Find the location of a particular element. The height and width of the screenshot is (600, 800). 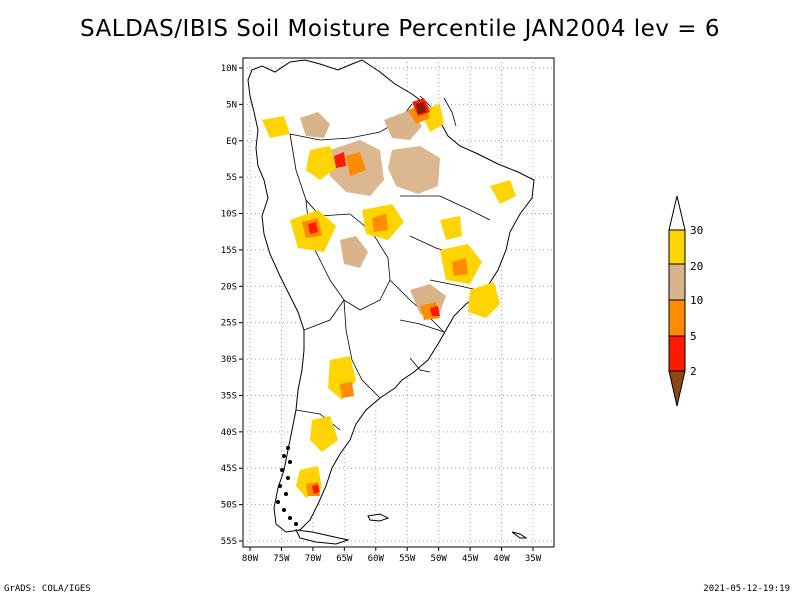

lat-tick-label: 25S is located at coordinates (229, 324).